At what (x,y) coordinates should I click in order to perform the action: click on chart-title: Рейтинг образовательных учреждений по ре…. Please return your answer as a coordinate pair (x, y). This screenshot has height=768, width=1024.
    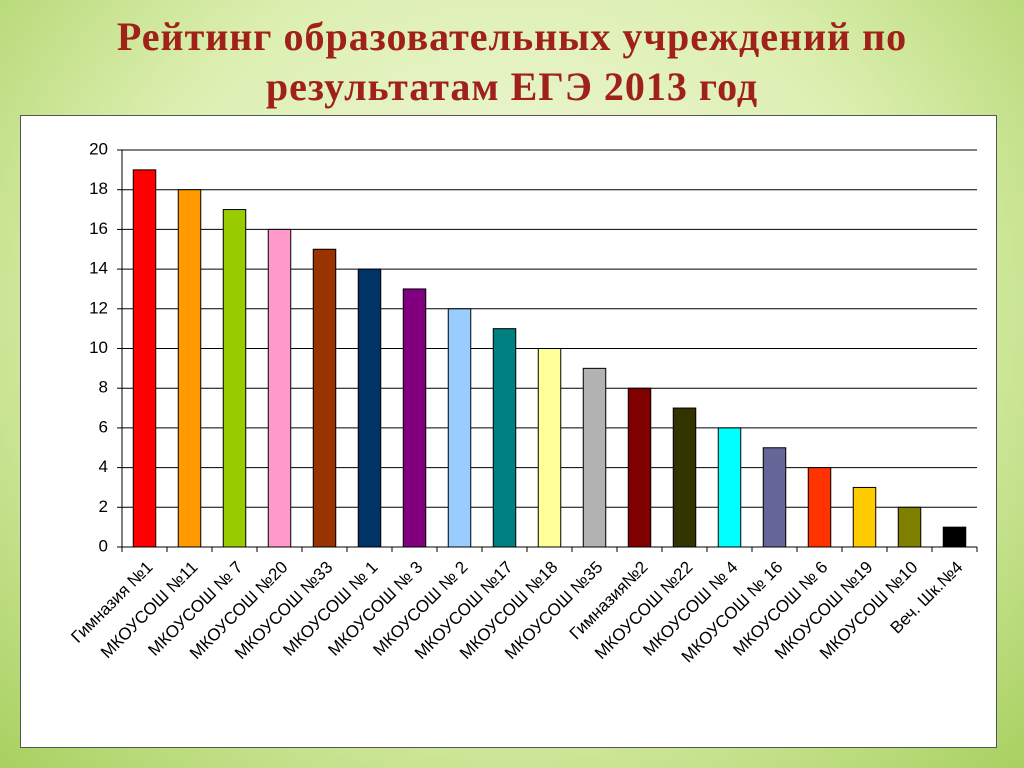
    Looking at the image, I should click on (512, 61).